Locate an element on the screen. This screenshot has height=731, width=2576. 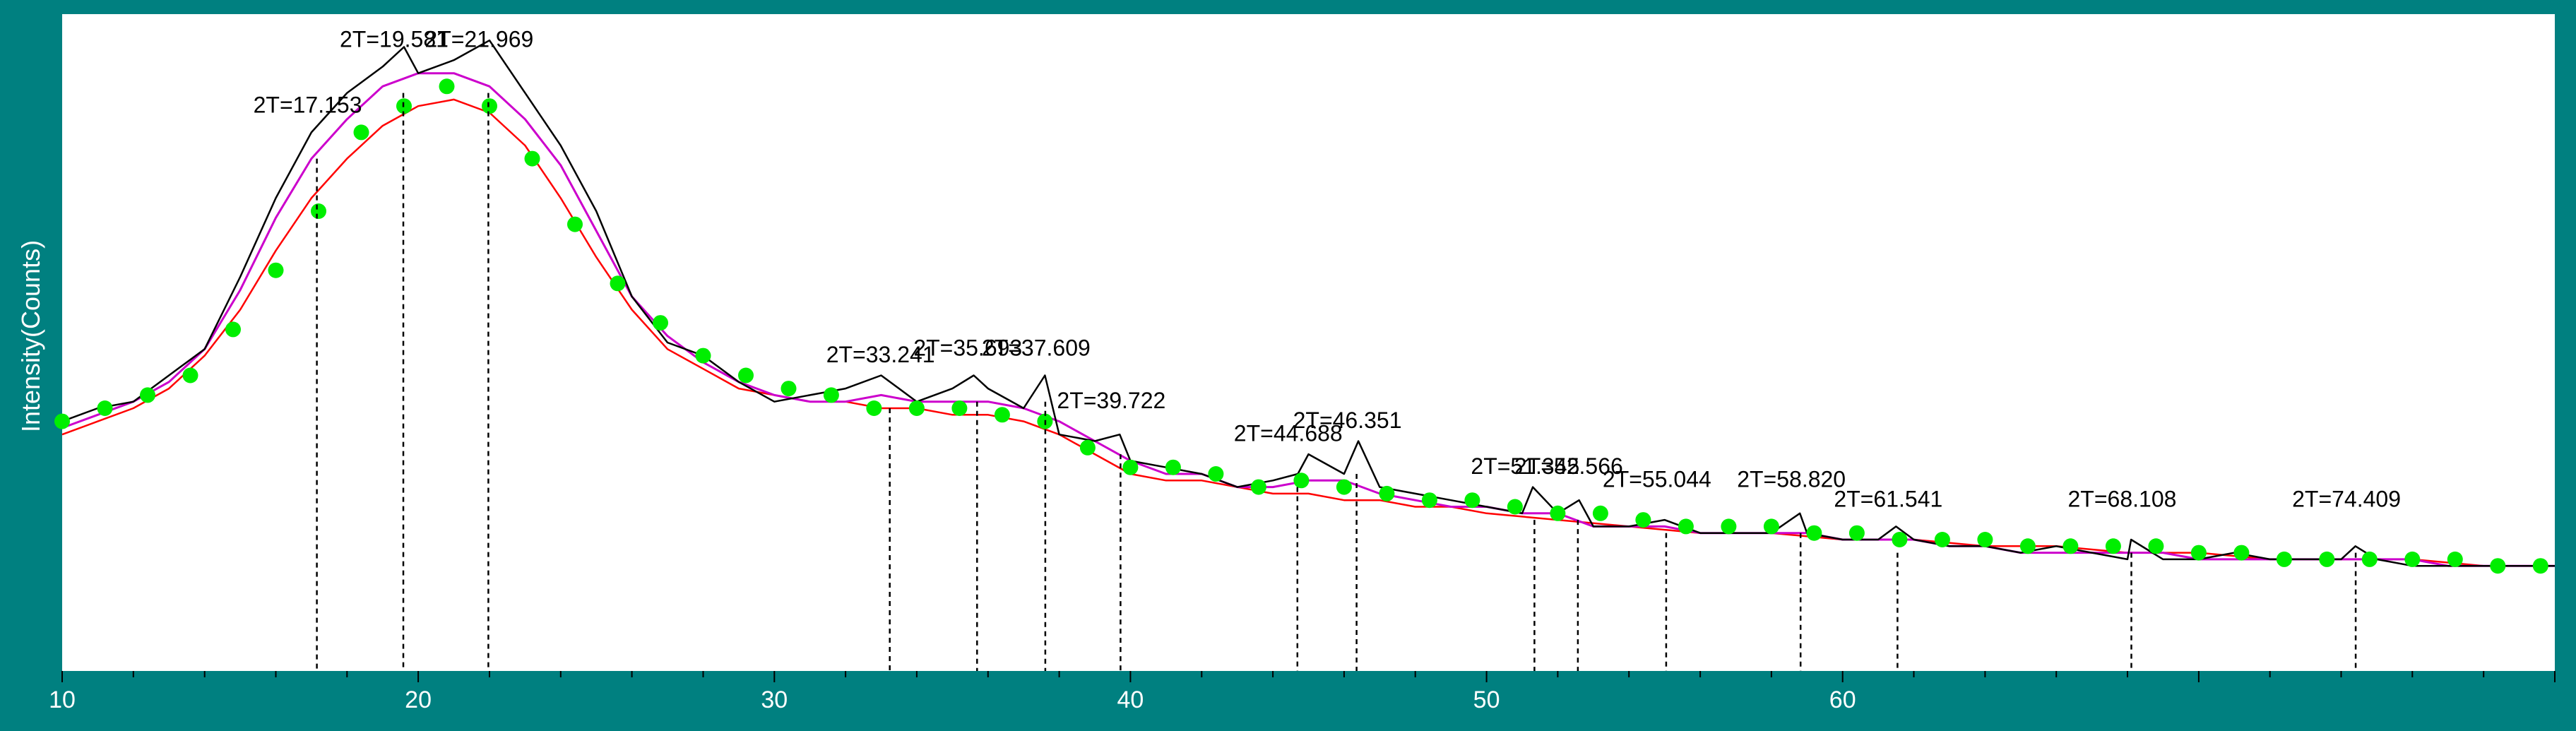
peak-label: 2T=19.581 is located at coordinates (394, 39).